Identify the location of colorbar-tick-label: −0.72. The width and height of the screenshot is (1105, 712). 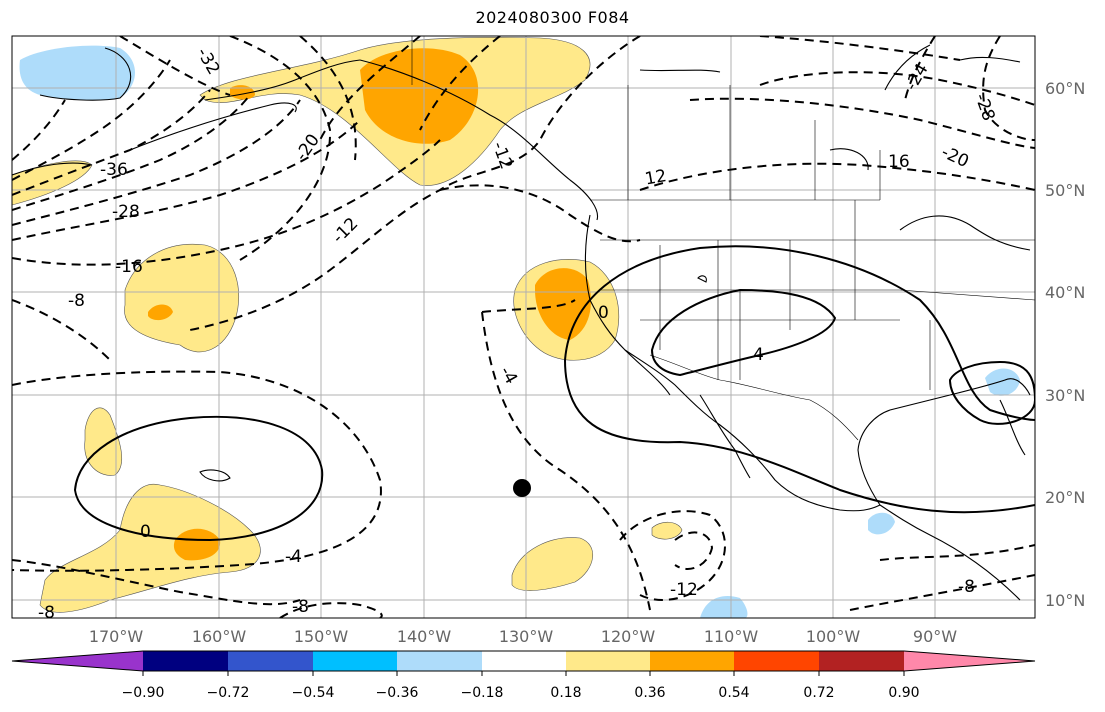
(228, 693).